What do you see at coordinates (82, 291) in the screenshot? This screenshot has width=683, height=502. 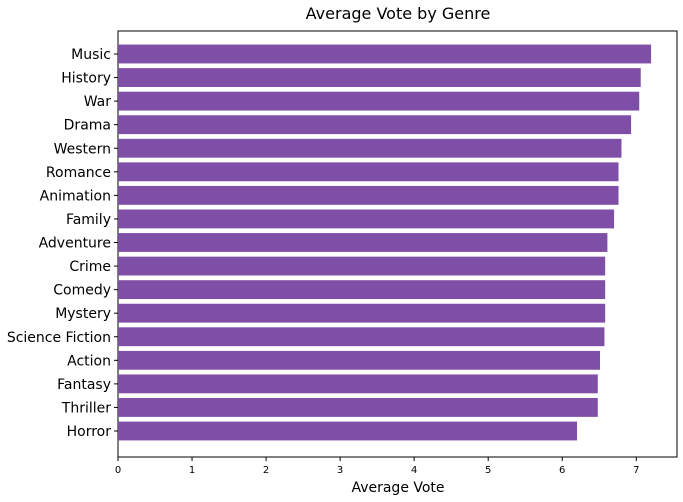 I see `category-label: Comedy` at bounding box center [82, 291].